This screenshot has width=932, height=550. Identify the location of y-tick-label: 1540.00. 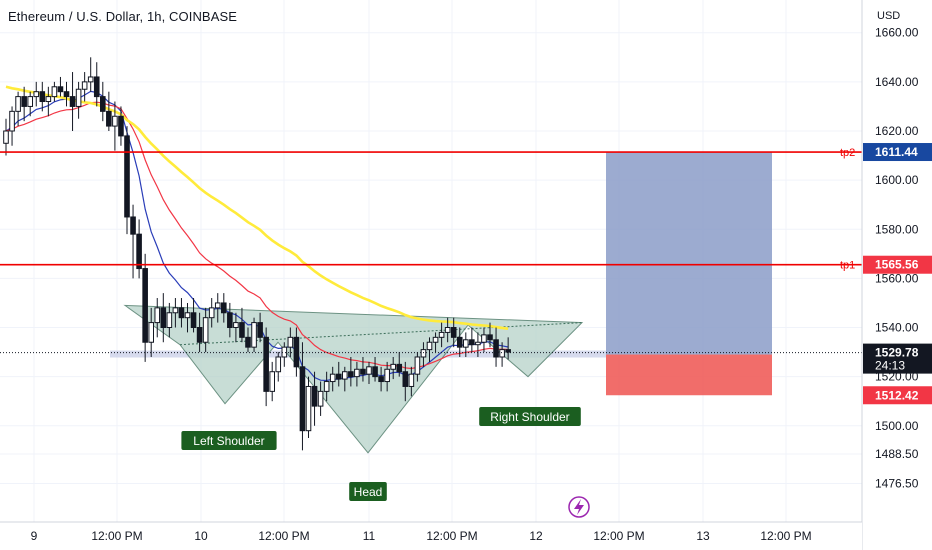
(897, 328).